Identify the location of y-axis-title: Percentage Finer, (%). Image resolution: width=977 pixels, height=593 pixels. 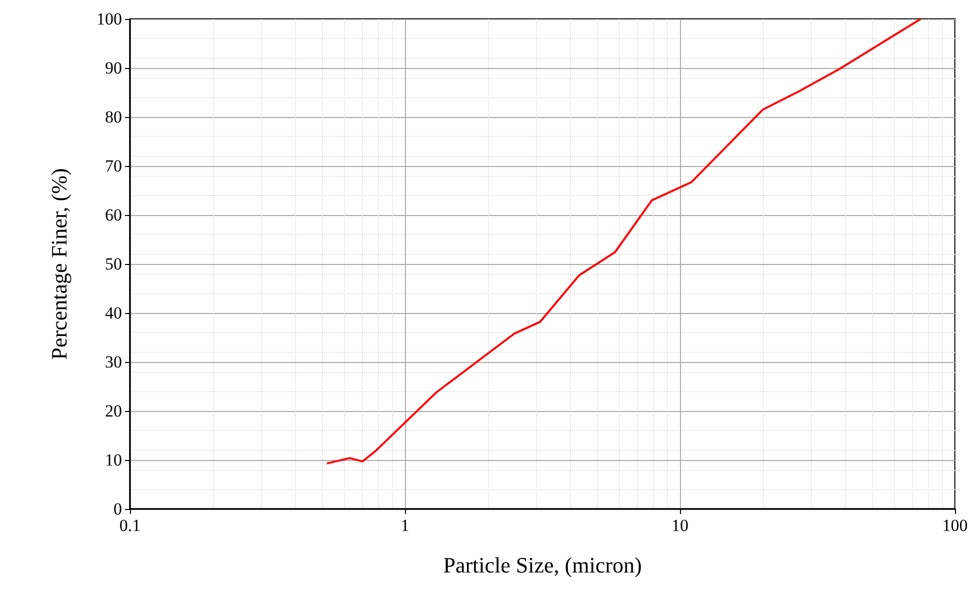
(59, 264).